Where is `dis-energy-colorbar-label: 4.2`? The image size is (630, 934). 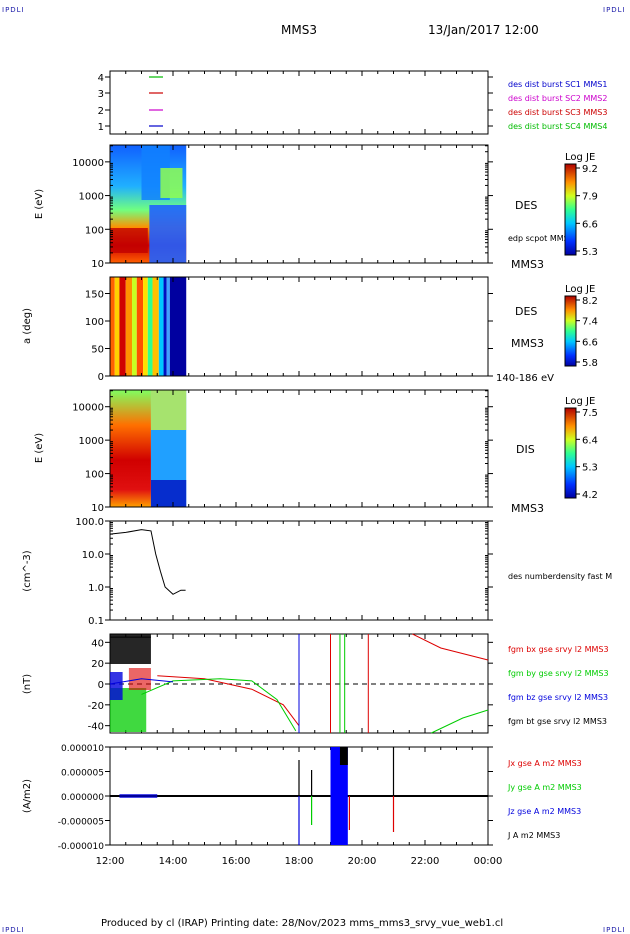 dis-energy-colorbar-label: 4.2 is located at coordinates (590, 495).